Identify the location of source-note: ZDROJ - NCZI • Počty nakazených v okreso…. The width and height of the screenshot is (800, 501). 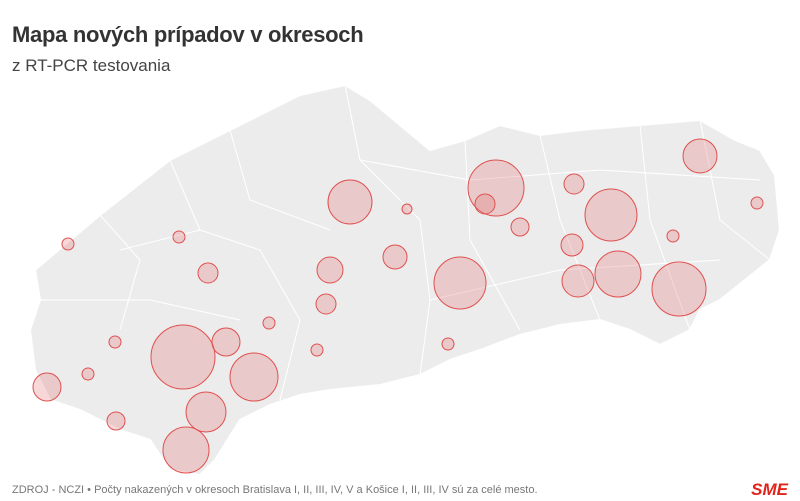
(275, 490).